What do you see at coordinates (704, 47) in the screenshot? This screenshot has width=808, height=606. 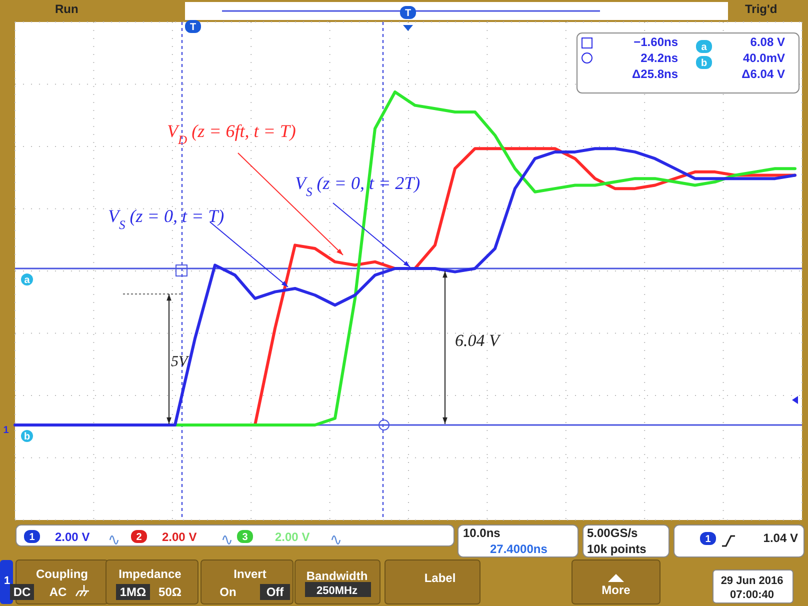 I see `text: a` at bounding box center [704, 47].